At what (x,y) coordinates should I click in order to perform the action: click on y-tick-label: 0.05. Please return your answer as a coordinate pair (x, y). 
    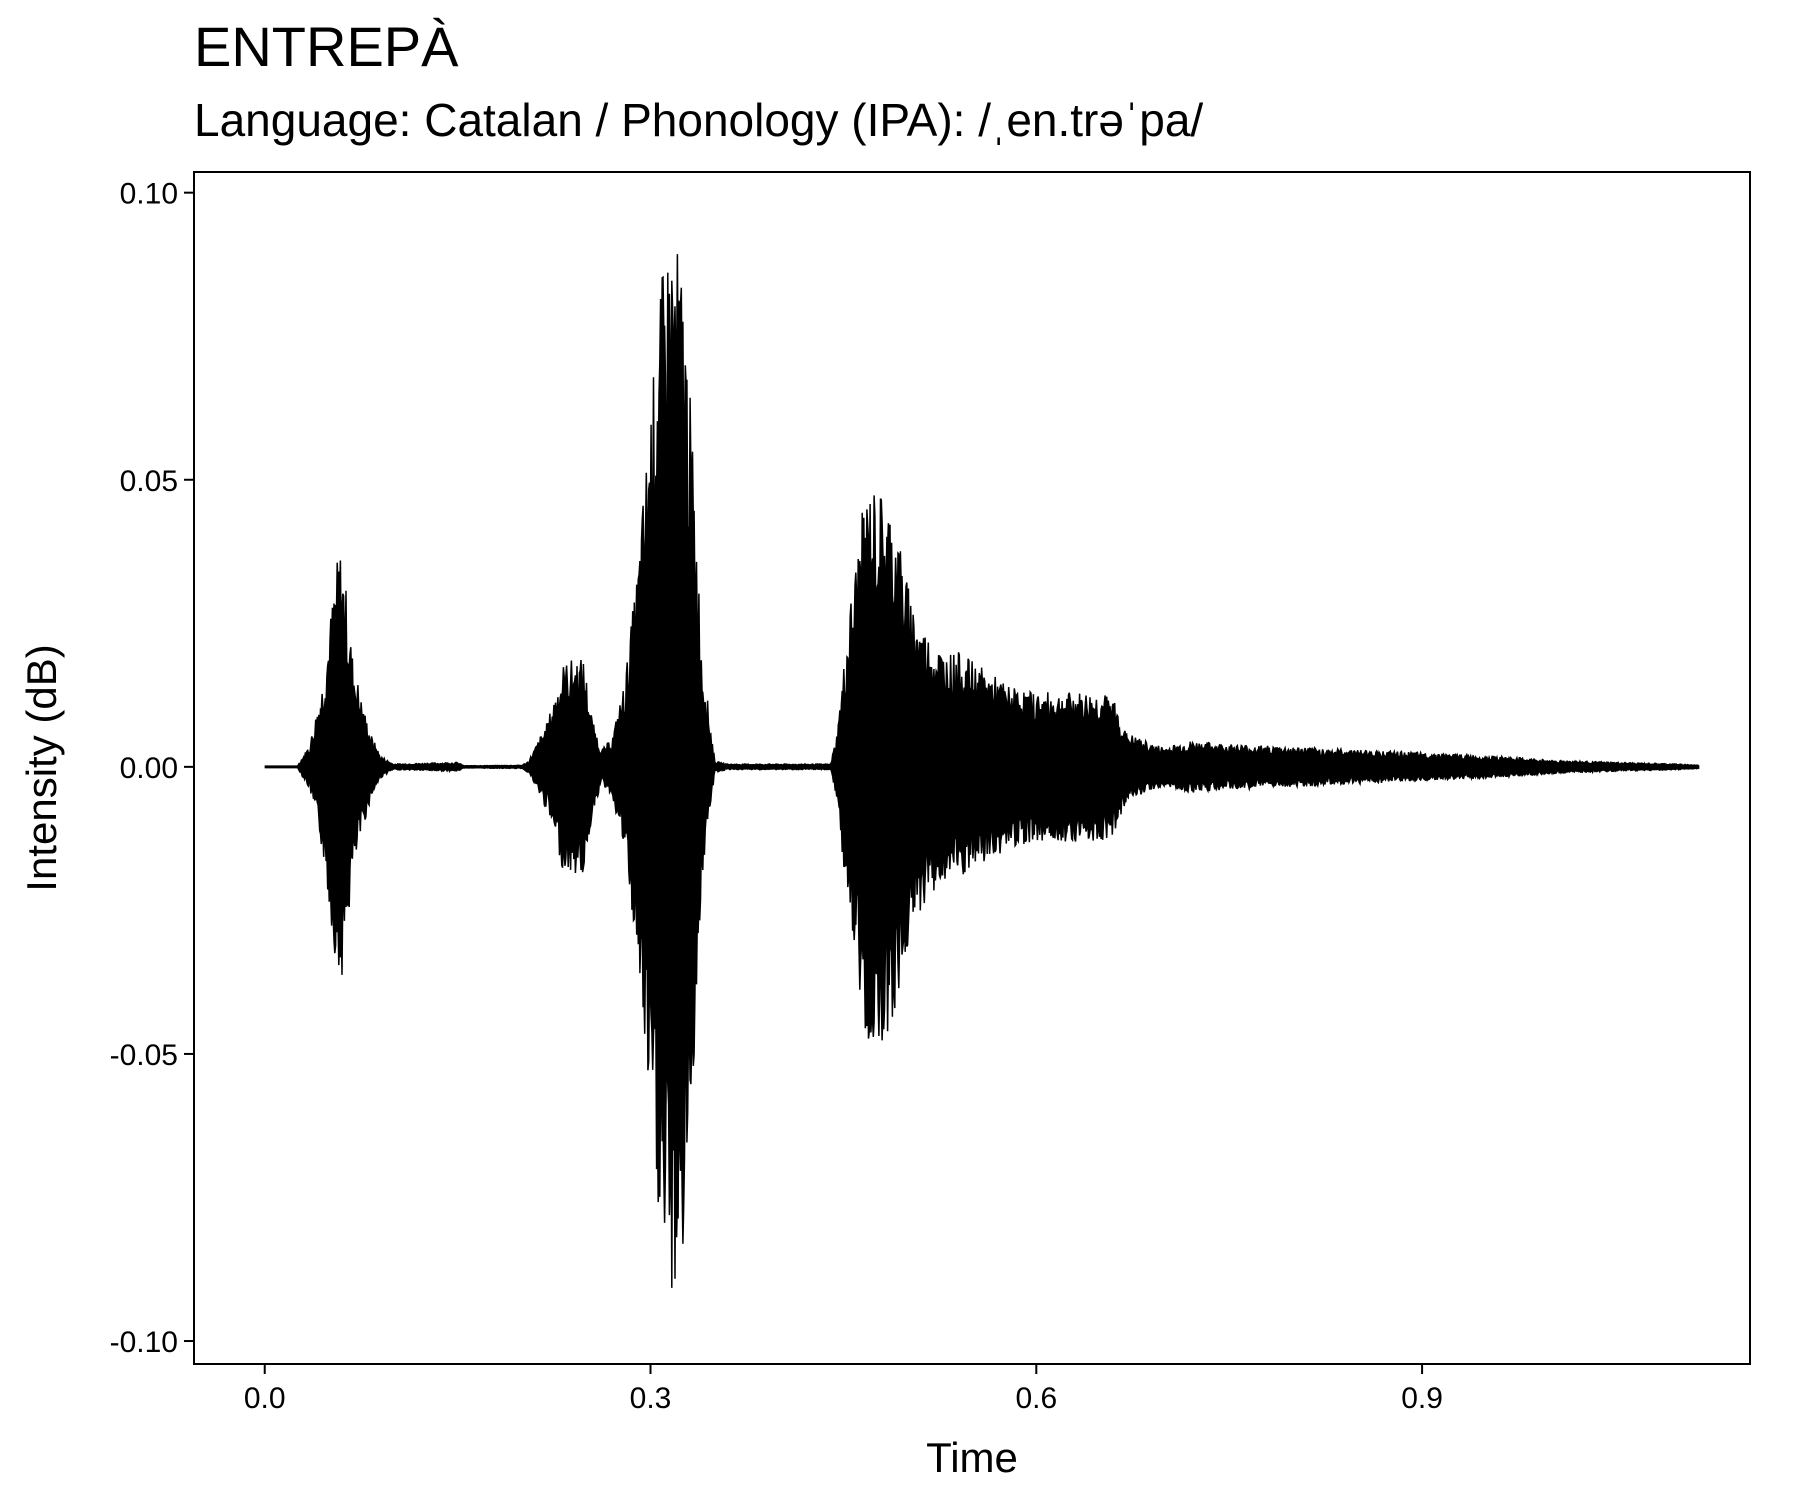
    Looking at the image, I should click on (149, 481).